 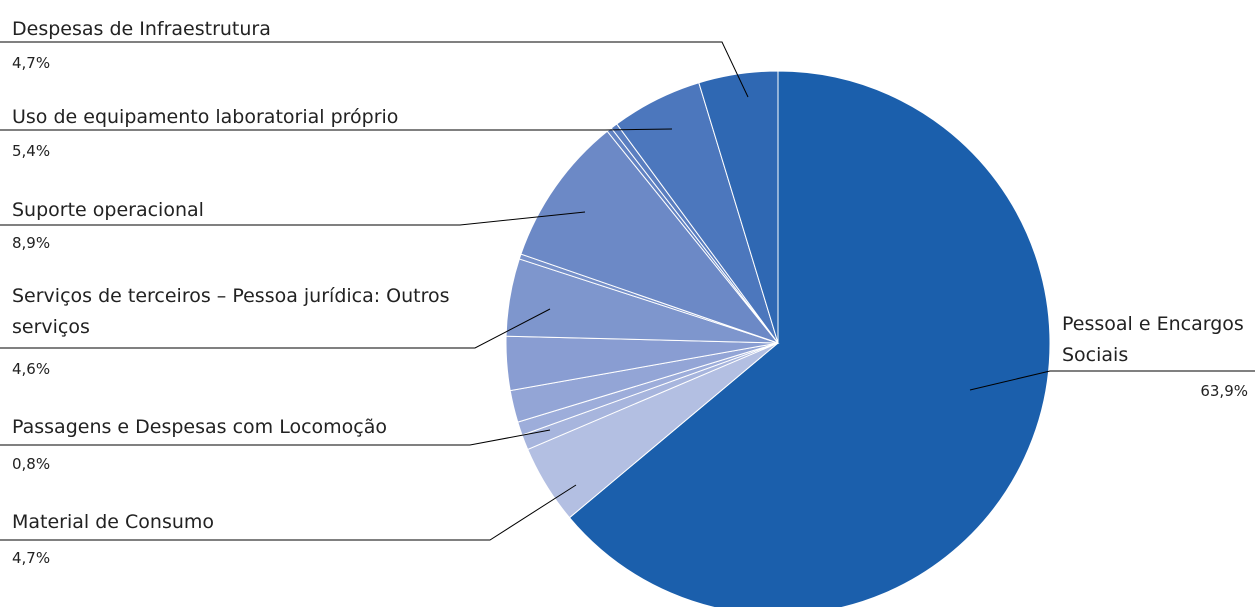 What do you see at coordinates (31, 243) in the screenshot?
I see `value-label: 8,9%` at bounding box center [31, 243].